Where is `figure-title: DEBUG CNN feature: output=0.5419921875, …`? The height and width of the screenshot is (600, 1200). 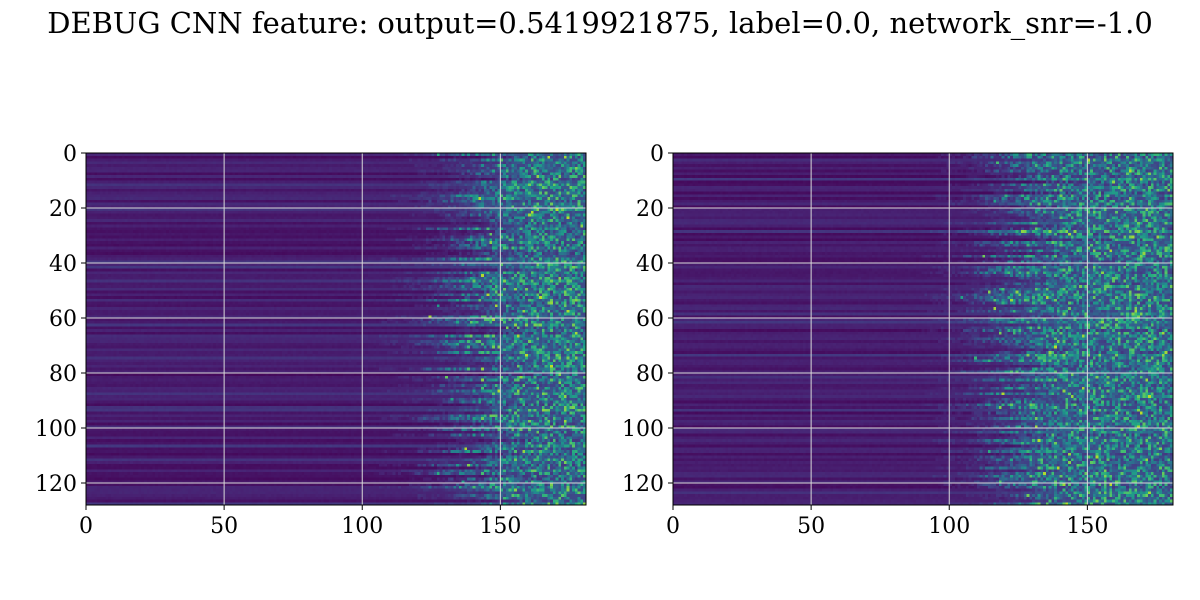
figure-title: DEBUG CNN feature: output=0.5419921875, … is located at coordinates (600, 23).